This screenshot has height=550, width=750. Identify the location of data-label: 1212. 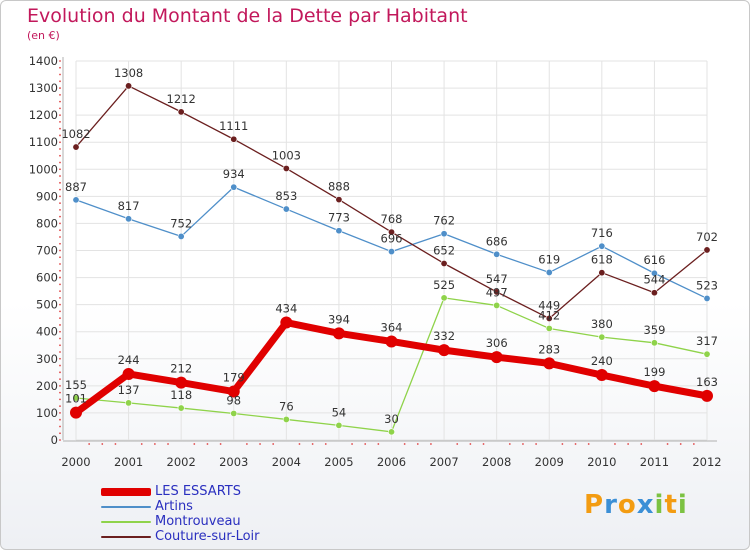
(181, 99).